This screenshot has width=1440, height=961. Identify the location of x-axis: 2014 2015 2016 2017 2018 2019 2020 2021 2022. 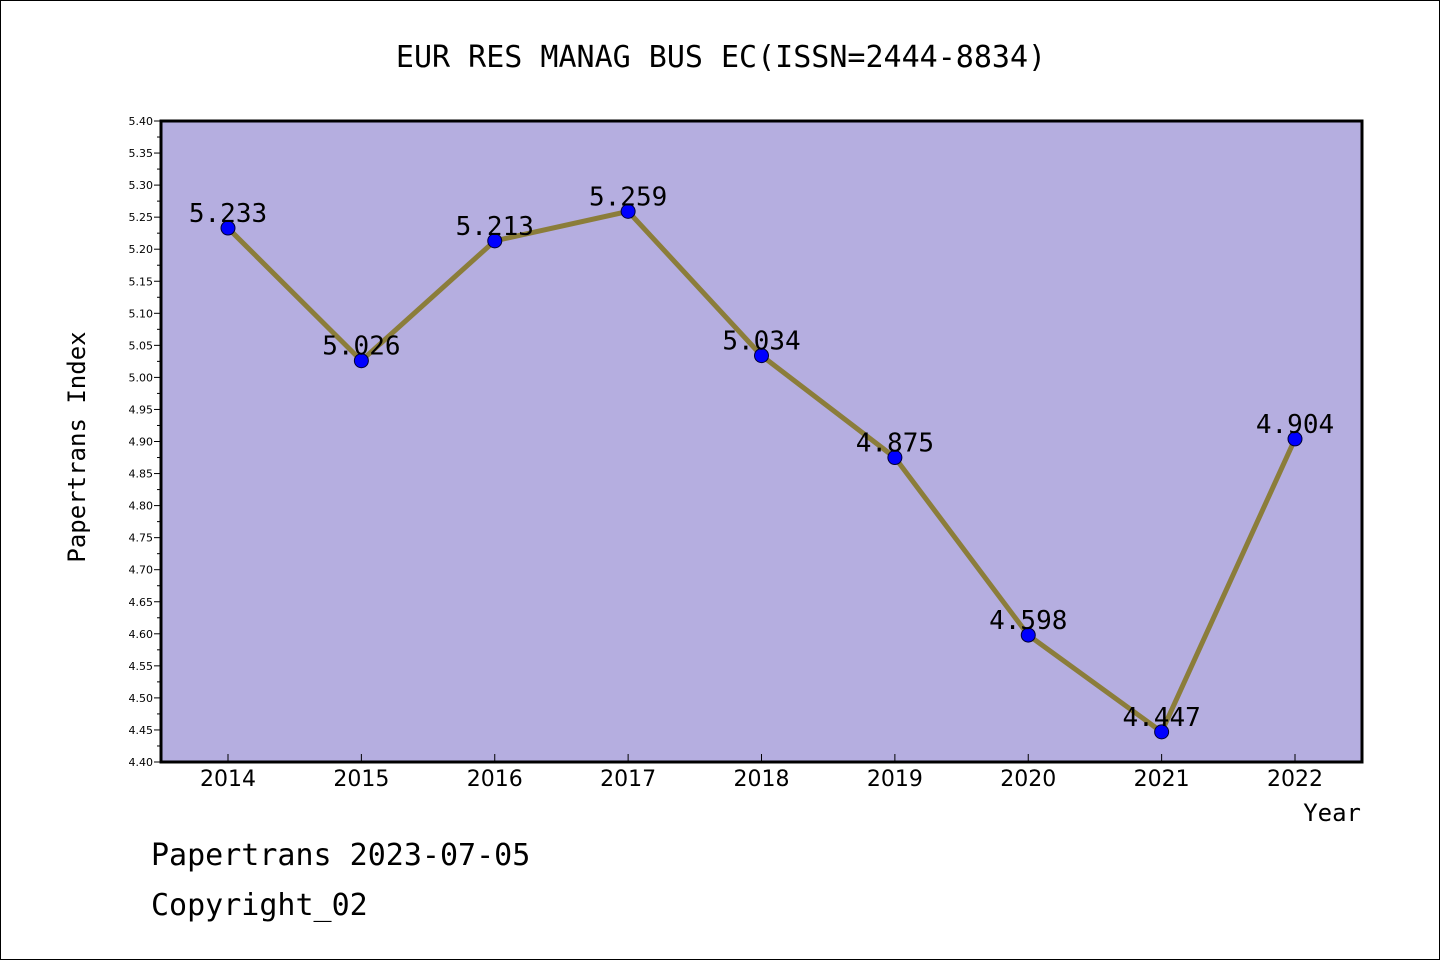
(761, 773).